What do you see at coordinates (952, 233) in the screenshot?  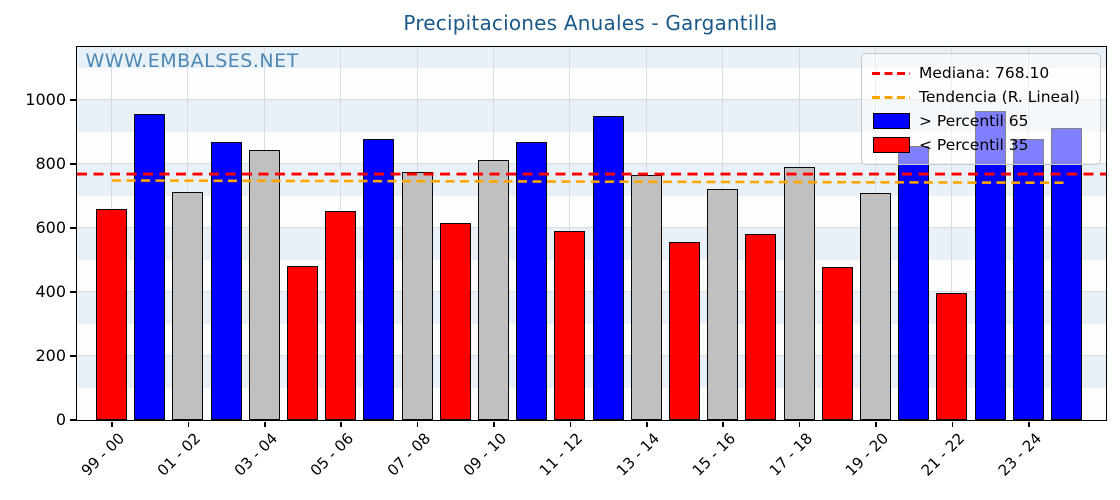 I see `grid-x-line-21 - 22` at bounding box center [952, 233].